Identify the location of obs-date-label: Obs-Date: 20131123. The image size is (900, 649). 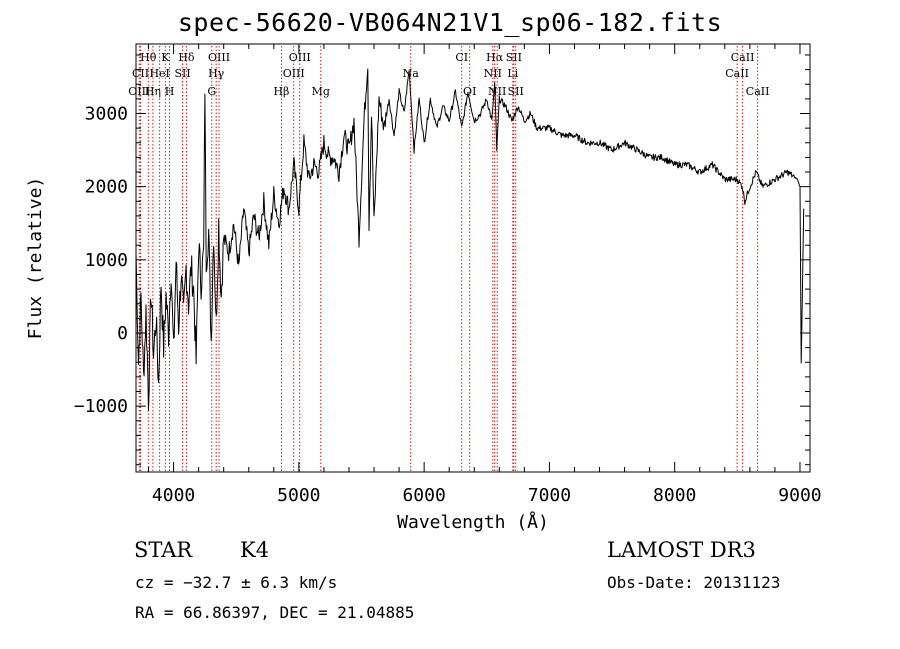
(694, 582).